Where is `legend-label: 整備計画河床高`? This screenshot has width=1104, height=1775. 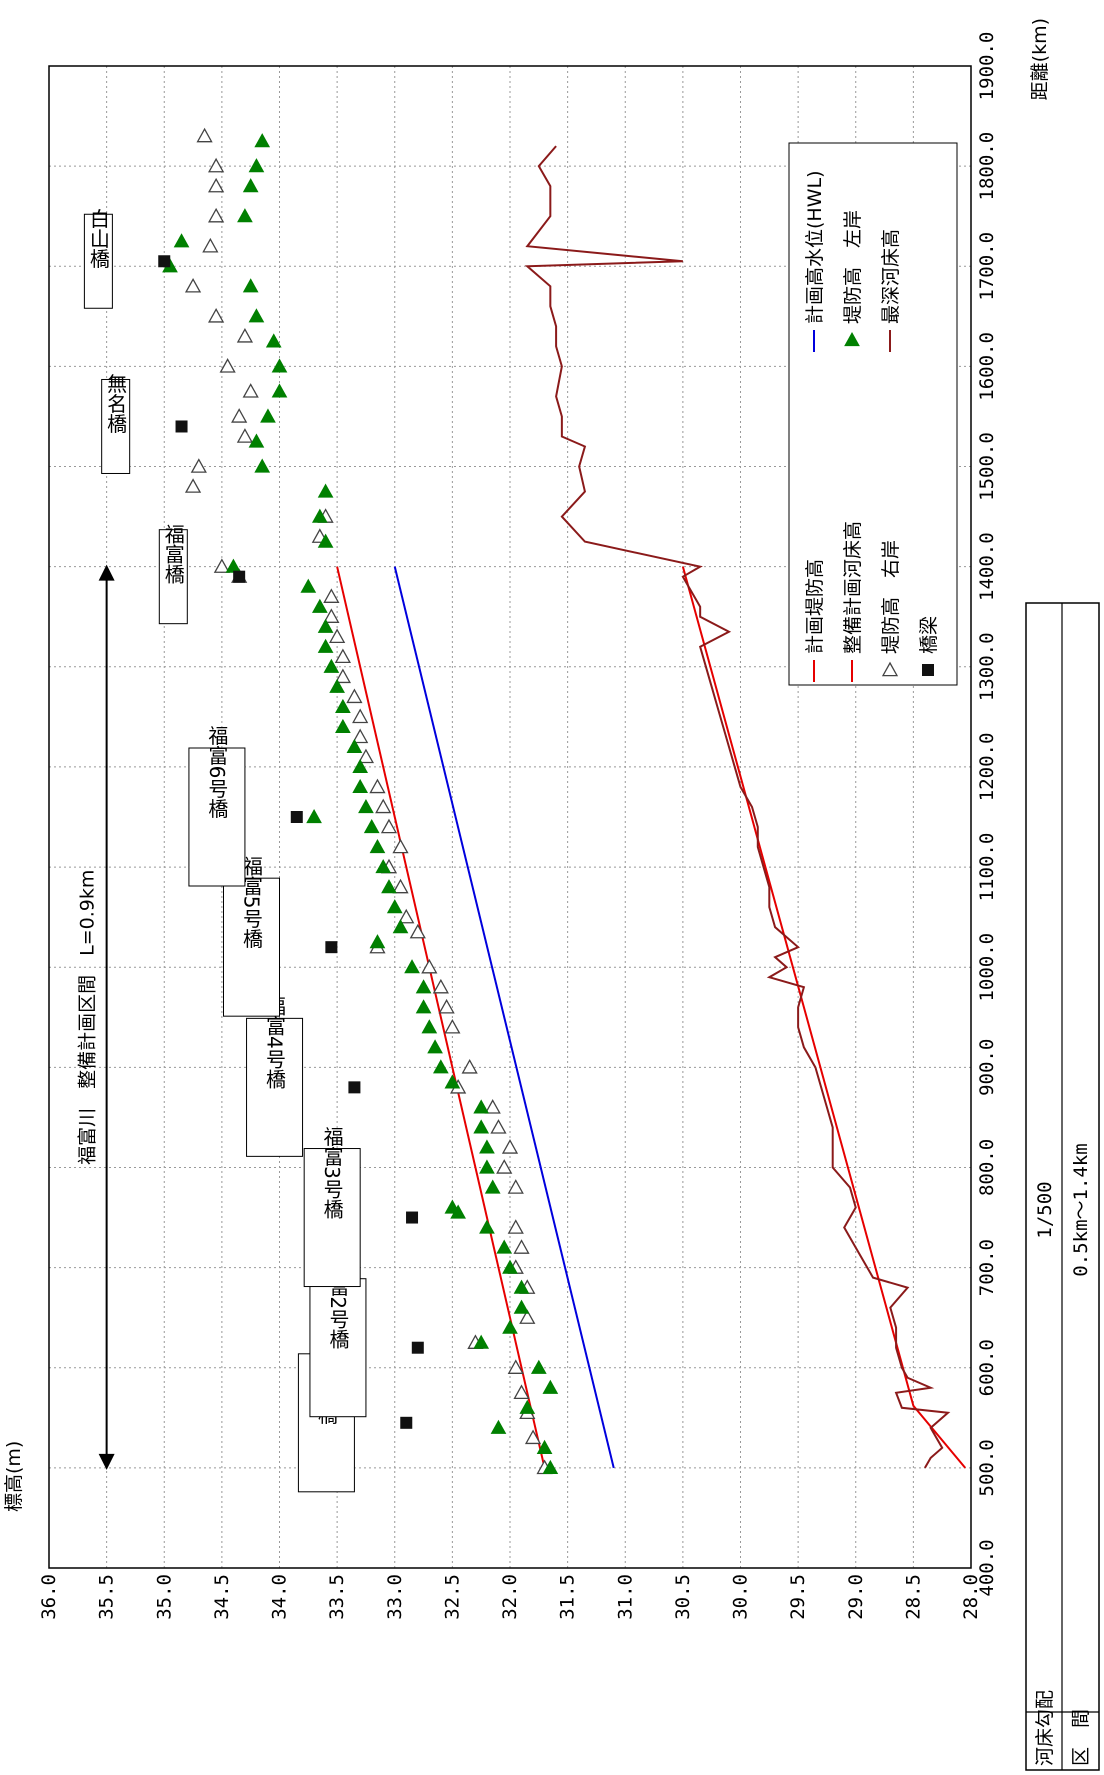
legend-label: 整備計画河床高 is located at coordinates (853, 587).